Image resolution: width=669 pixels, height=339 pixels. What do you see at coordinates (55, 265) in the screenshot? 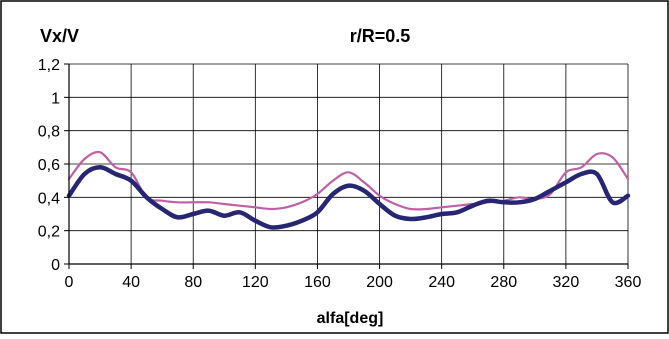
I see `y-tick-label: 0` at bounding box center [55, 265].